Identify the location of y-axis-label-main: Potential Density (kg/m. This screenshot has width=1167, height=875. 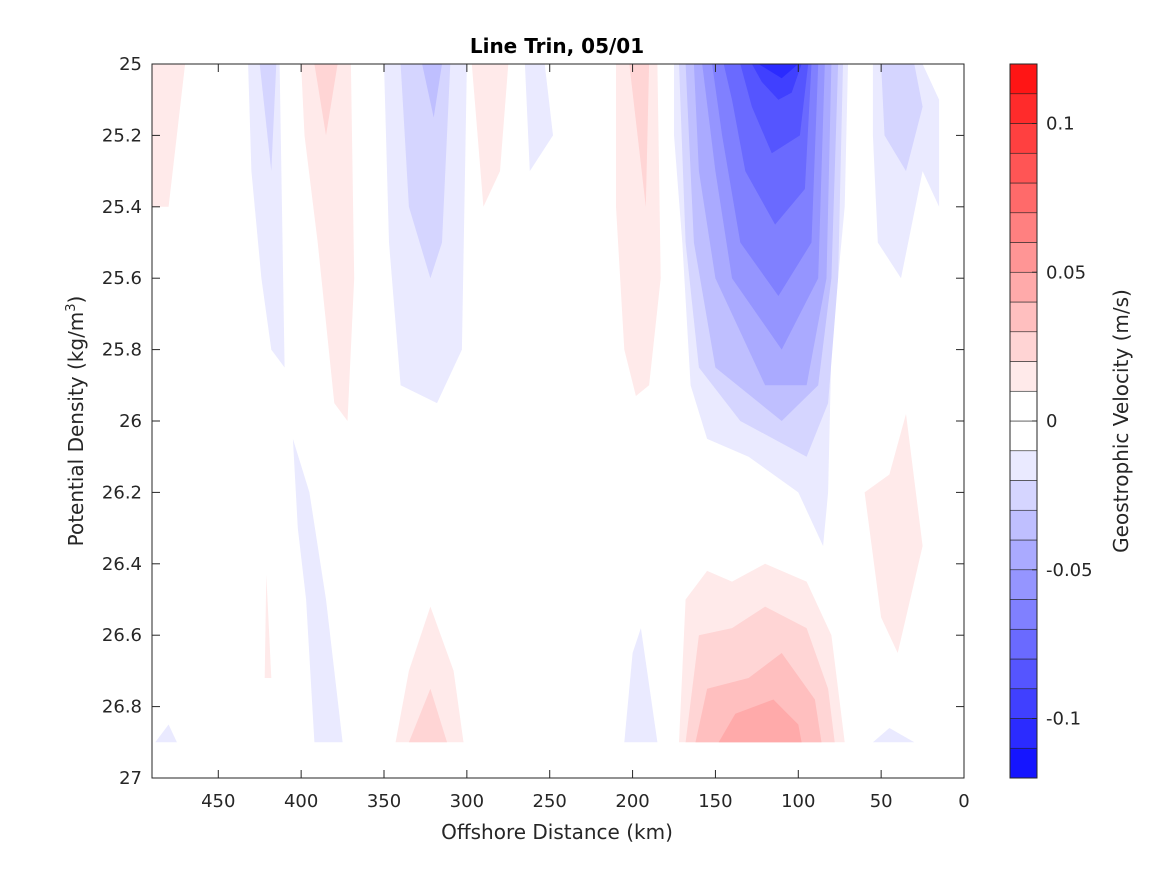
(76, 429).